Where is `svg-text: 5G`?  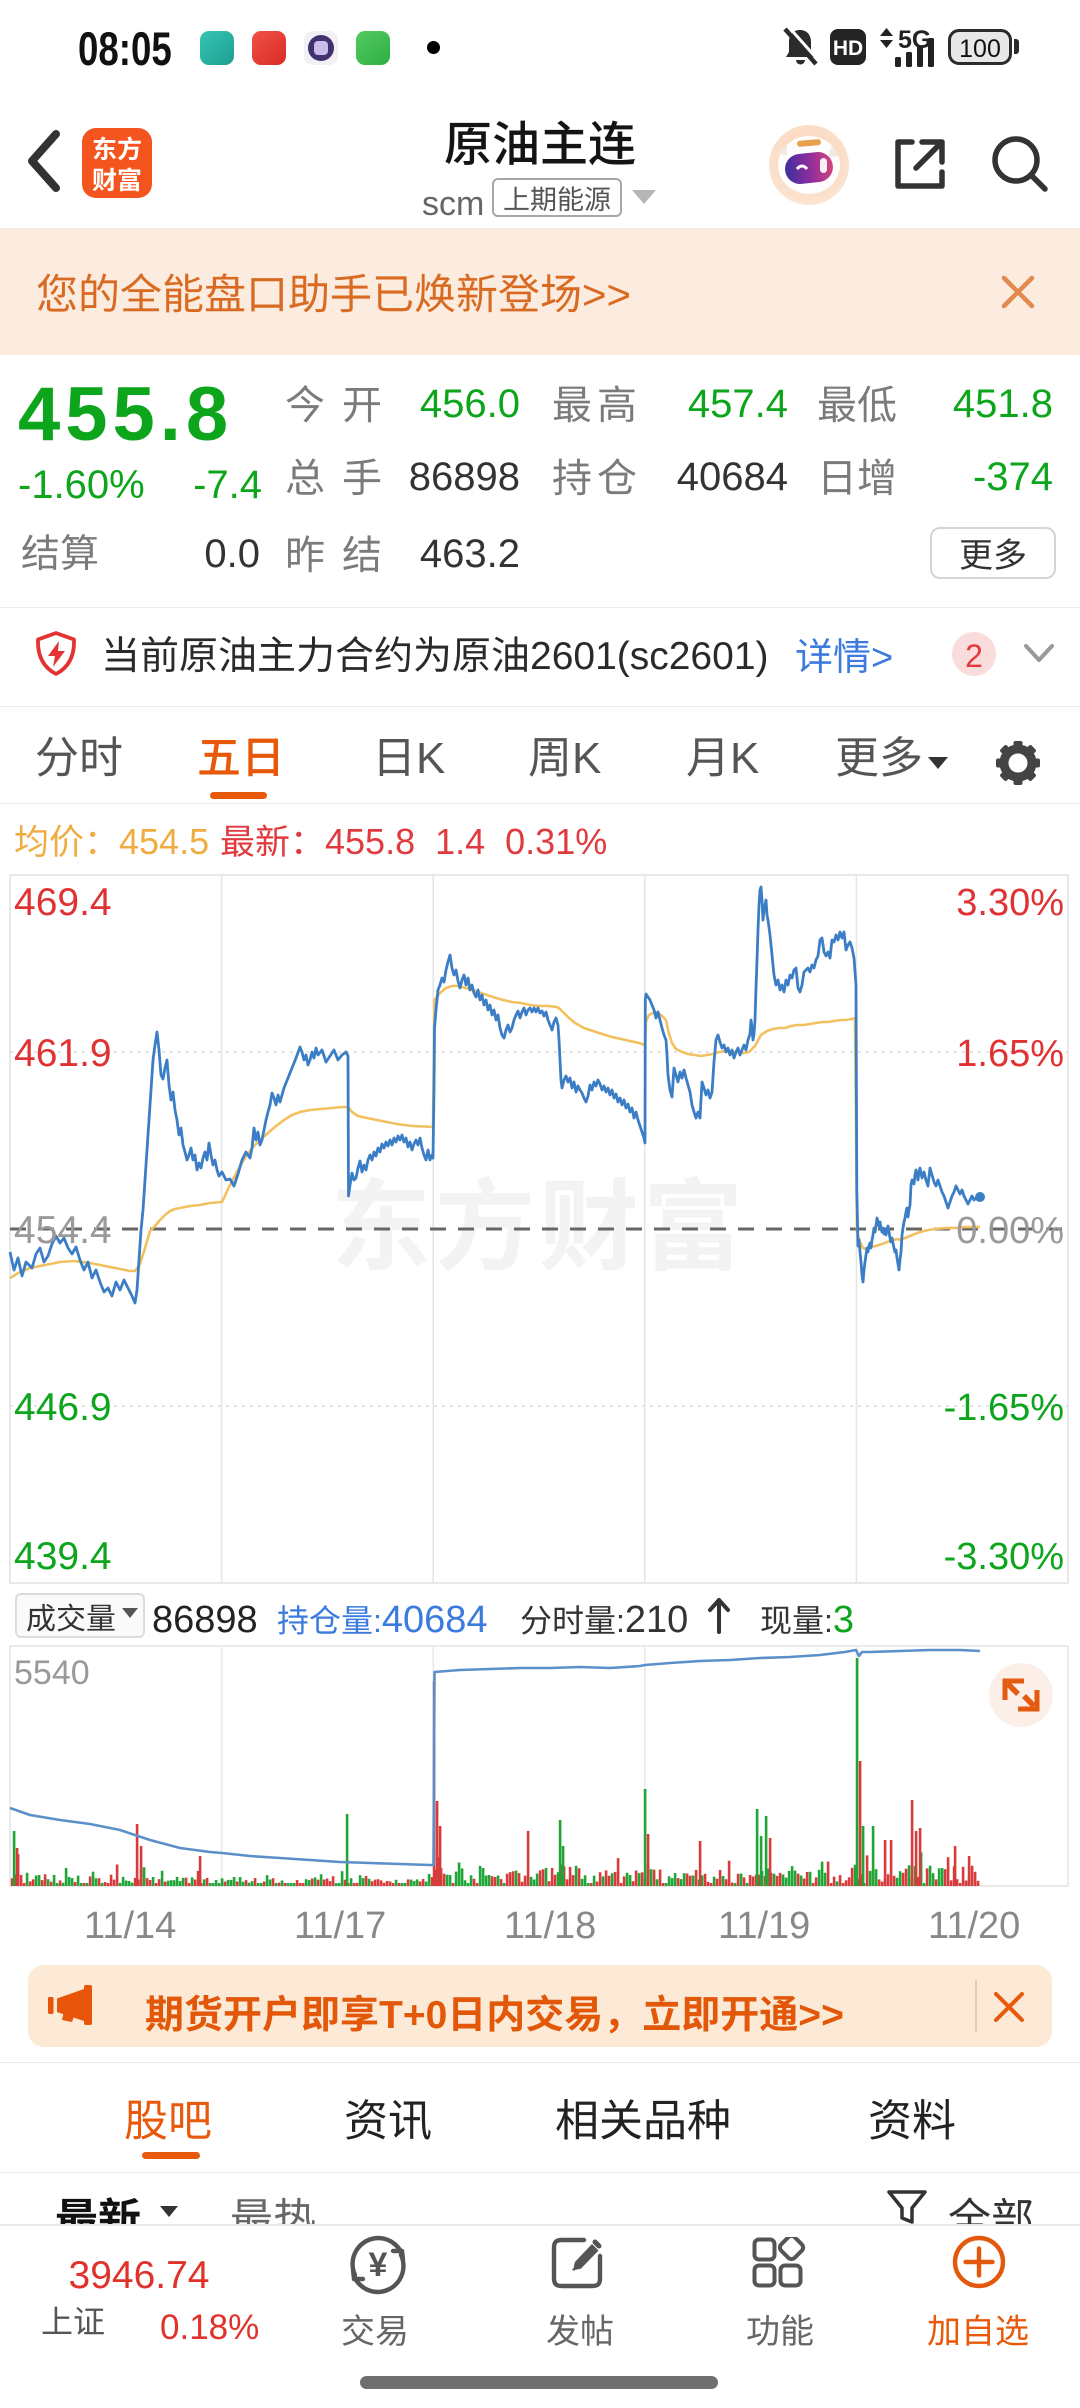
svg-text: 5G is located at coordinates (914, 40).